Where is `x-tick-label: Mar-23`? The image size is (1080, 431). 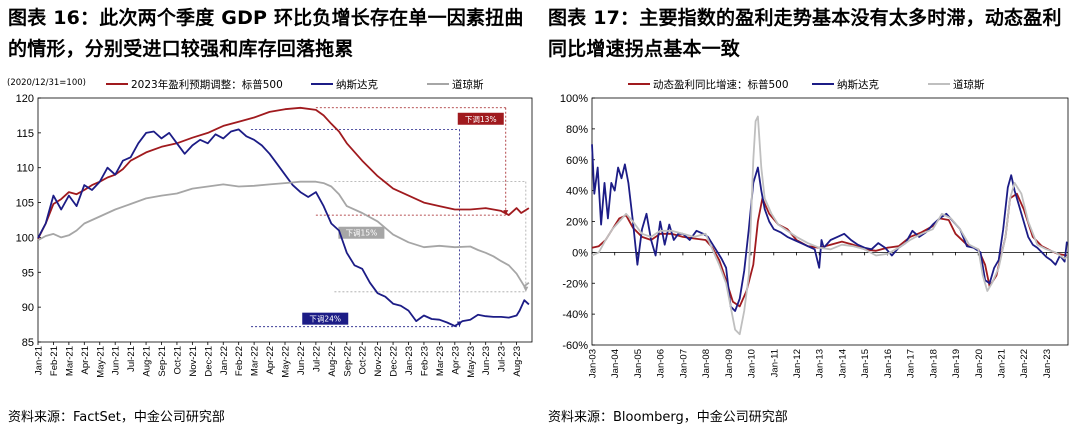
x-tick-label: Mar-23 is located at coordinates (440, 361).